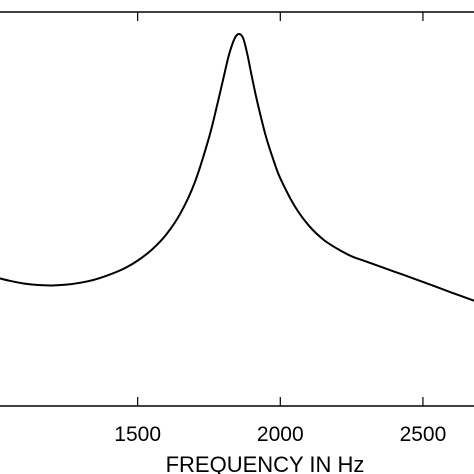 The height and width of the screenshot is (474, 474). I want to click on x-axis-title: FREQUENCY IN Hz, so click(265, 463).